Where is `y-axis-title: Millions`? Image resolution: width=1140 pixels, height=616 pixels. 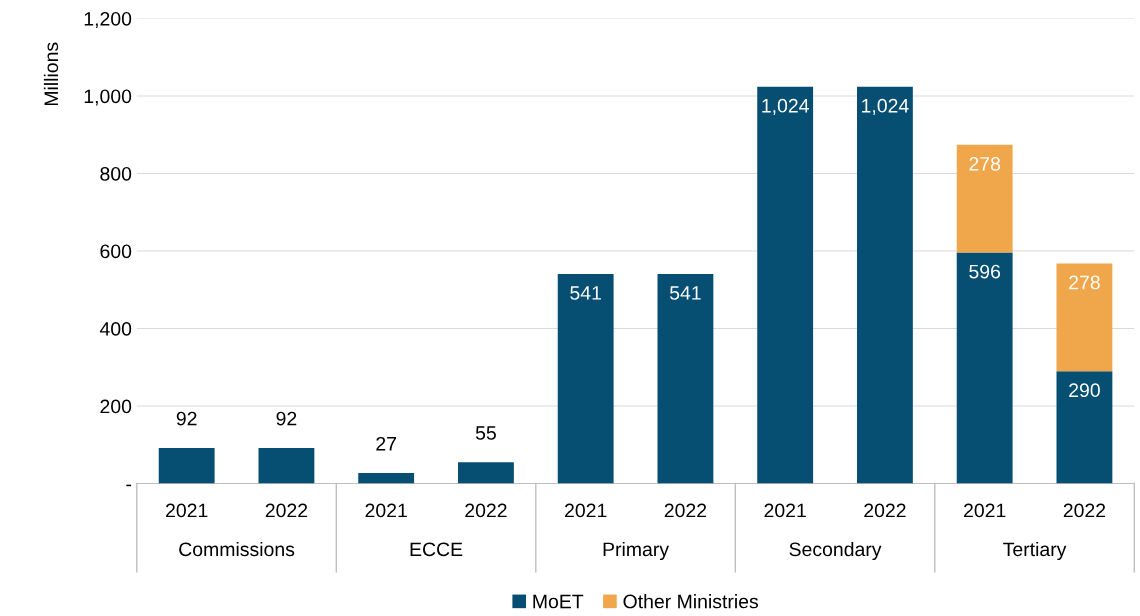
y-axis-title: Millions is located at coordinates (51, 74).